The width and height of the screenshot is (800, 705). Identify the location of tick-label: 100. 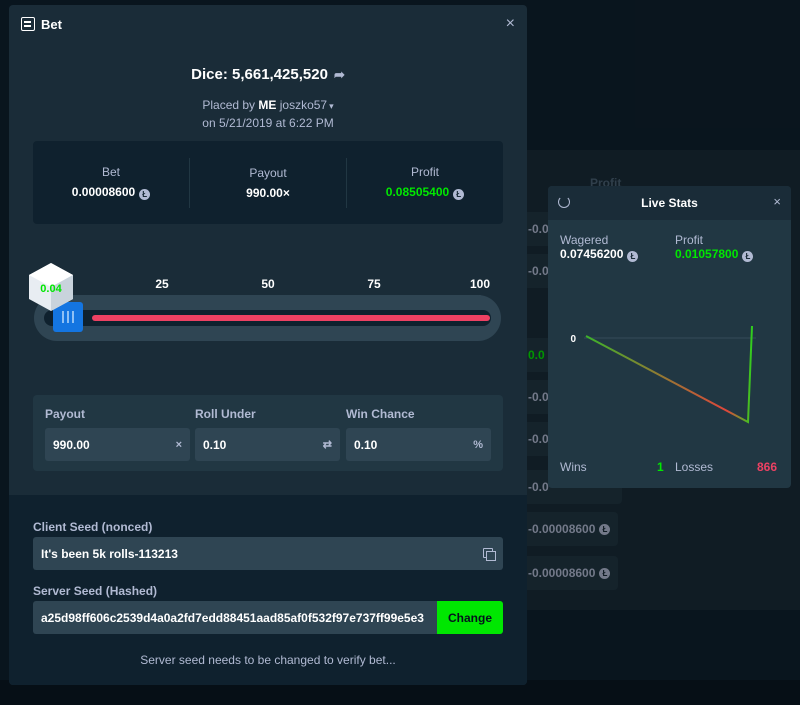
(480, 284).